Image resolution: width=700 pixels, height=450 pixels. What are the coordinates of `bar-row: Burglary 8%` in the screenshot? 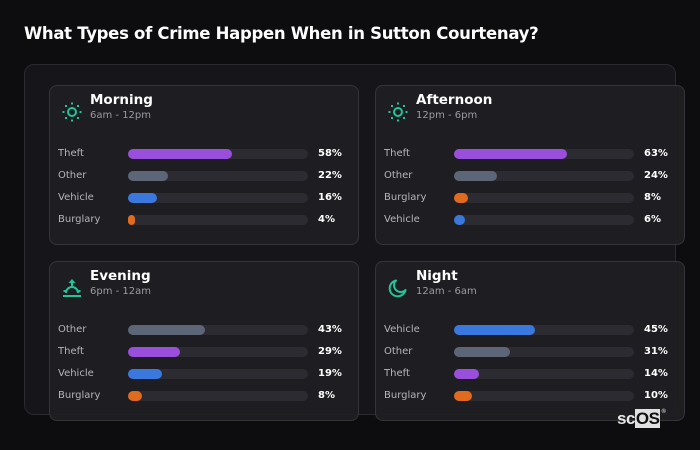 It's located at (531, 202).